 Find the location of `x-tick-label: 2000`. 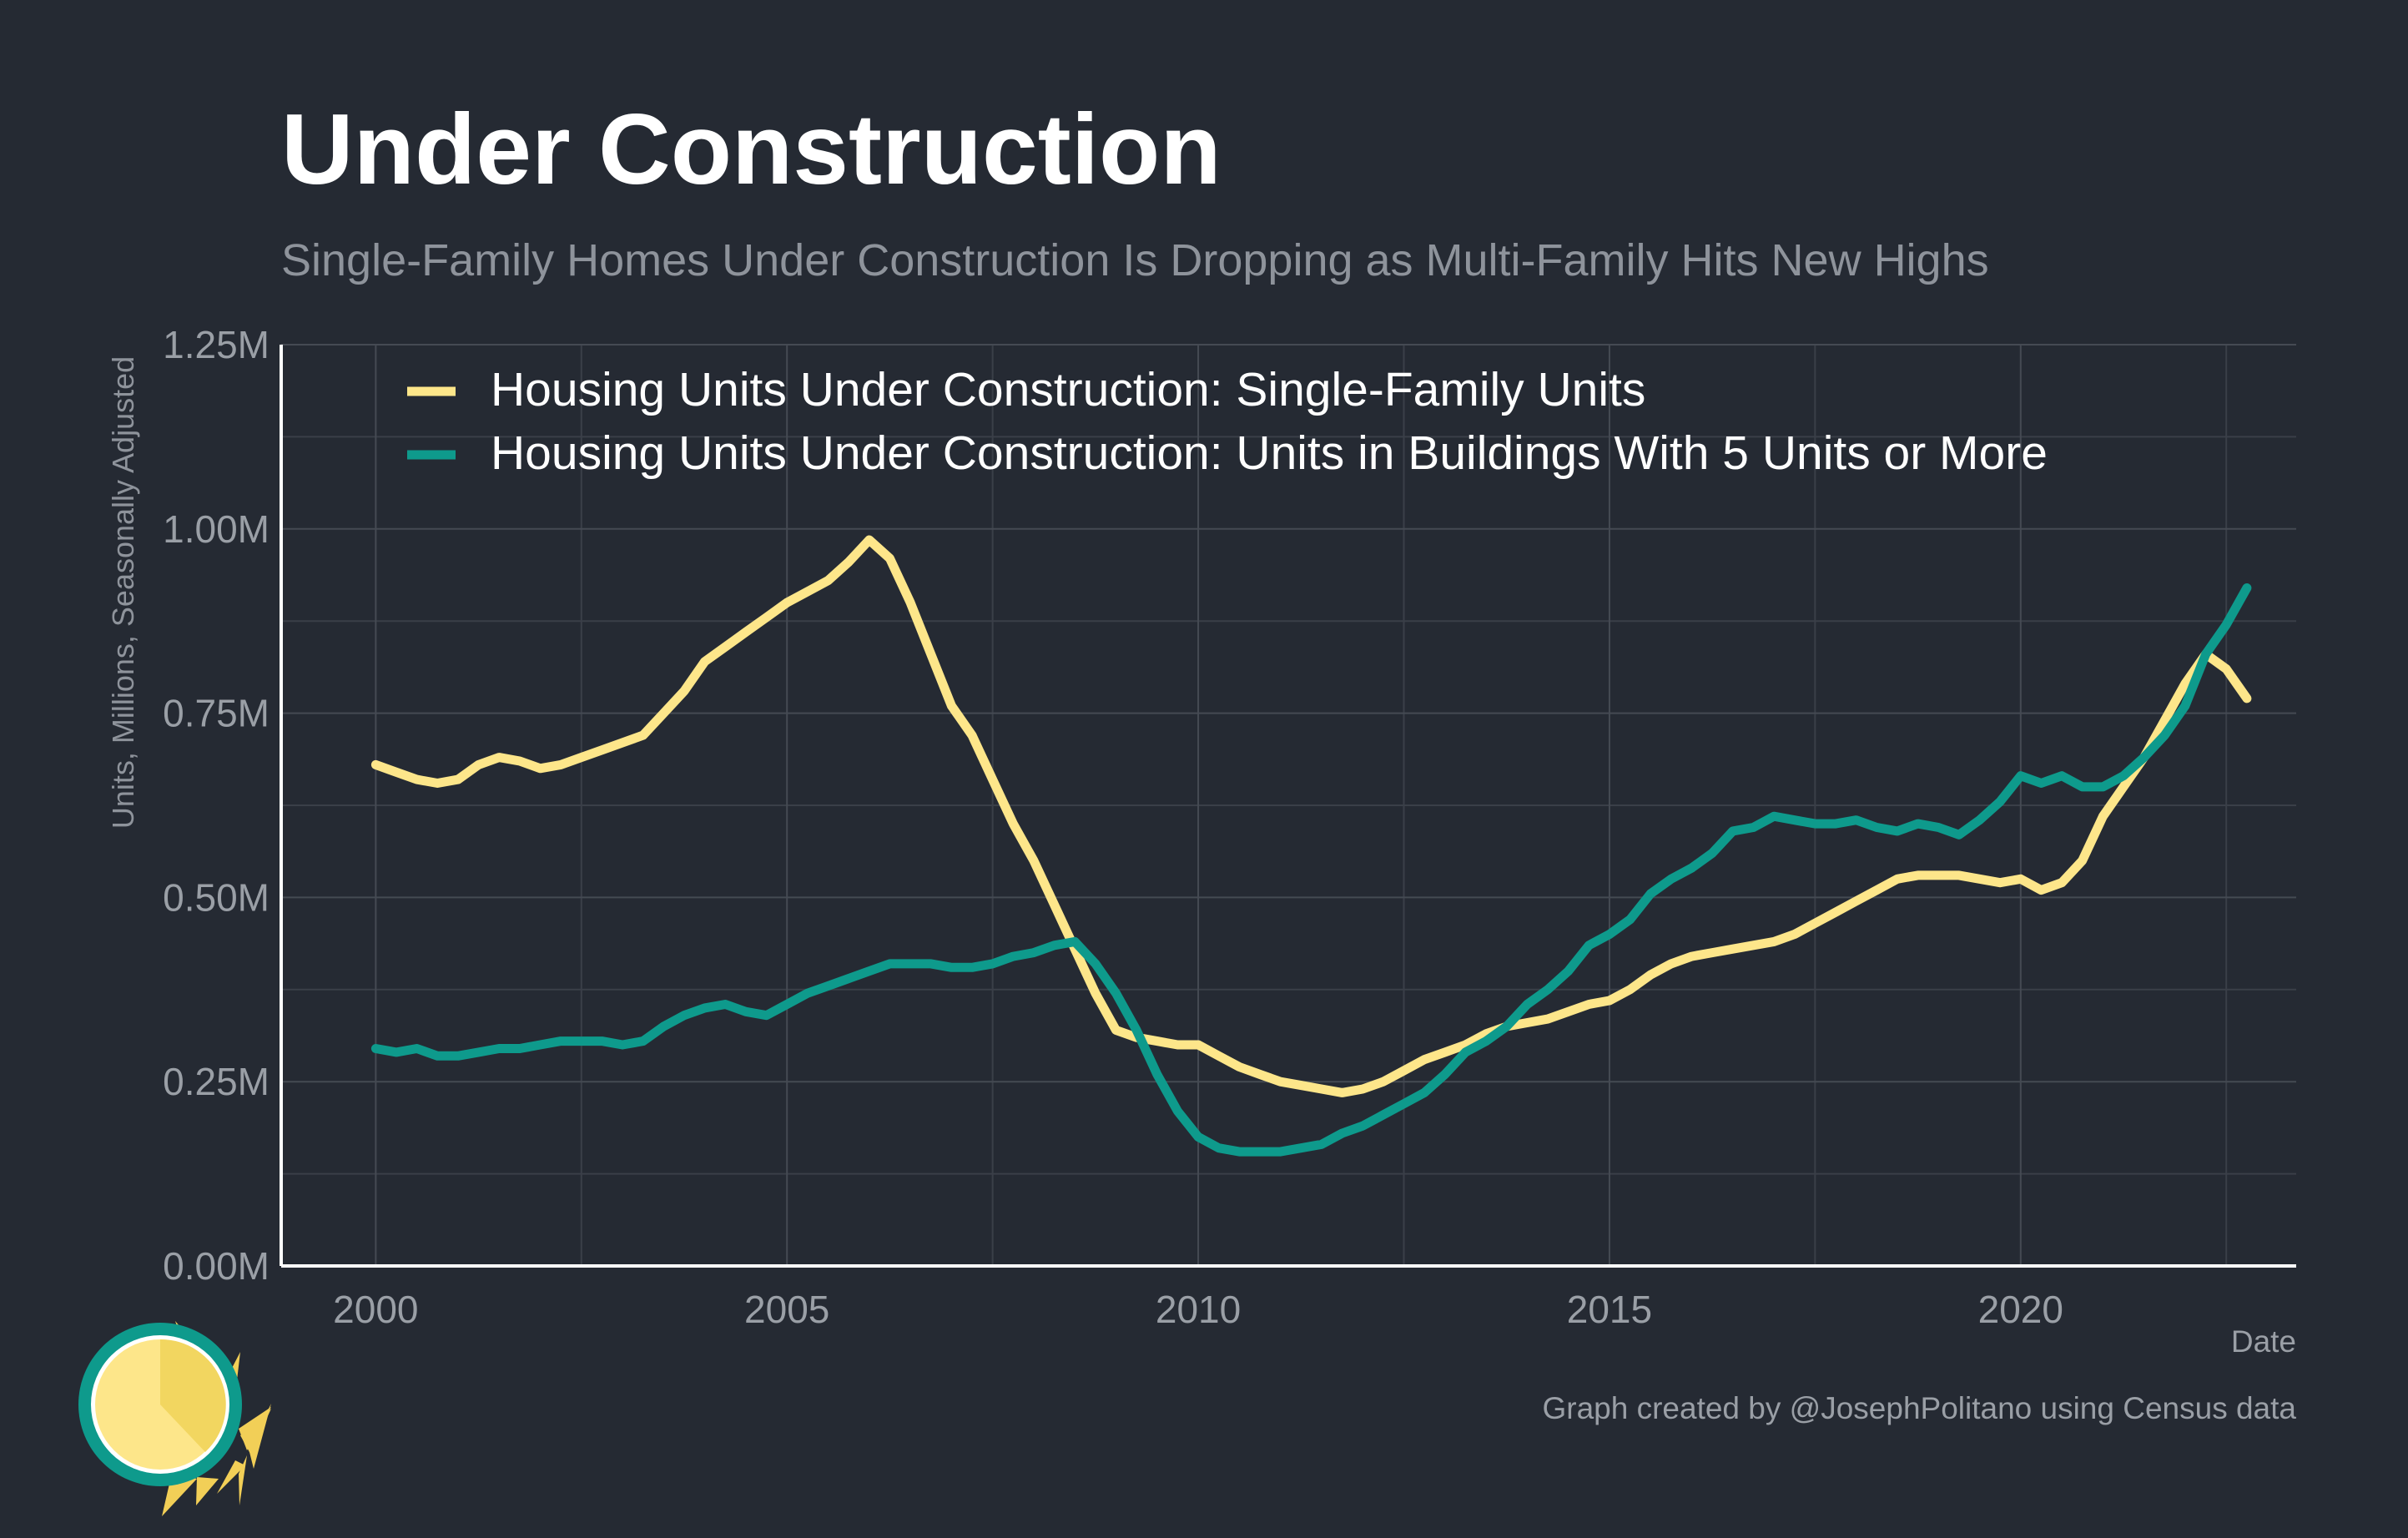

x-tick-label: 2000 is located at coordinates (375, 1309).